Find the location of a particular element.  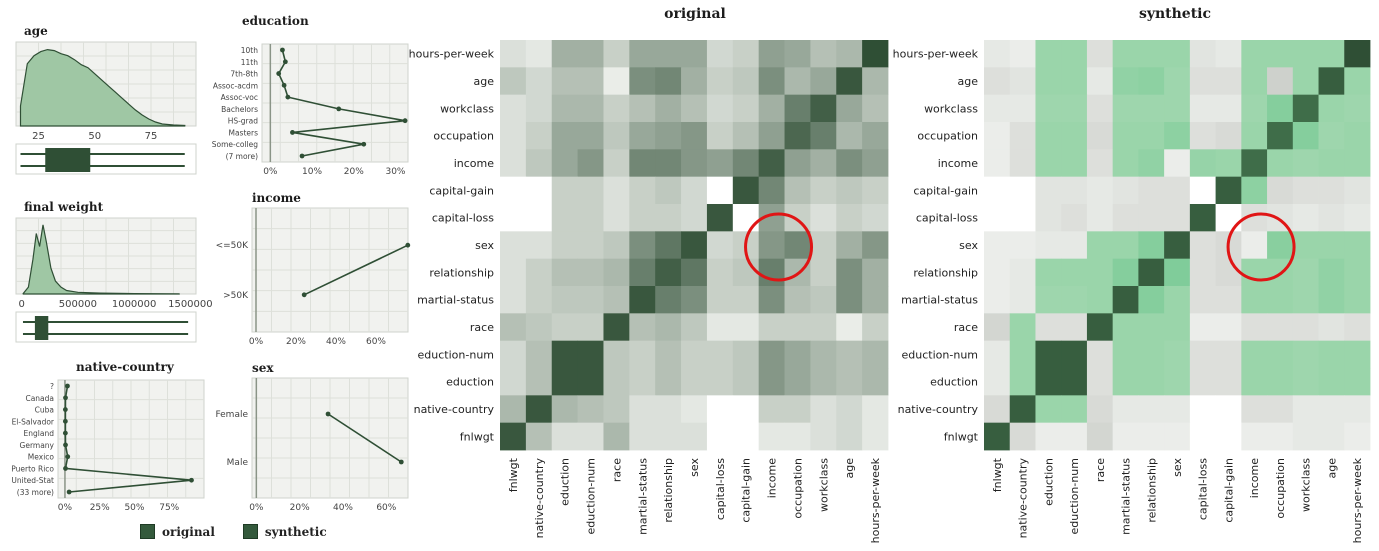

sex-point is located at coordinates (401, 462).